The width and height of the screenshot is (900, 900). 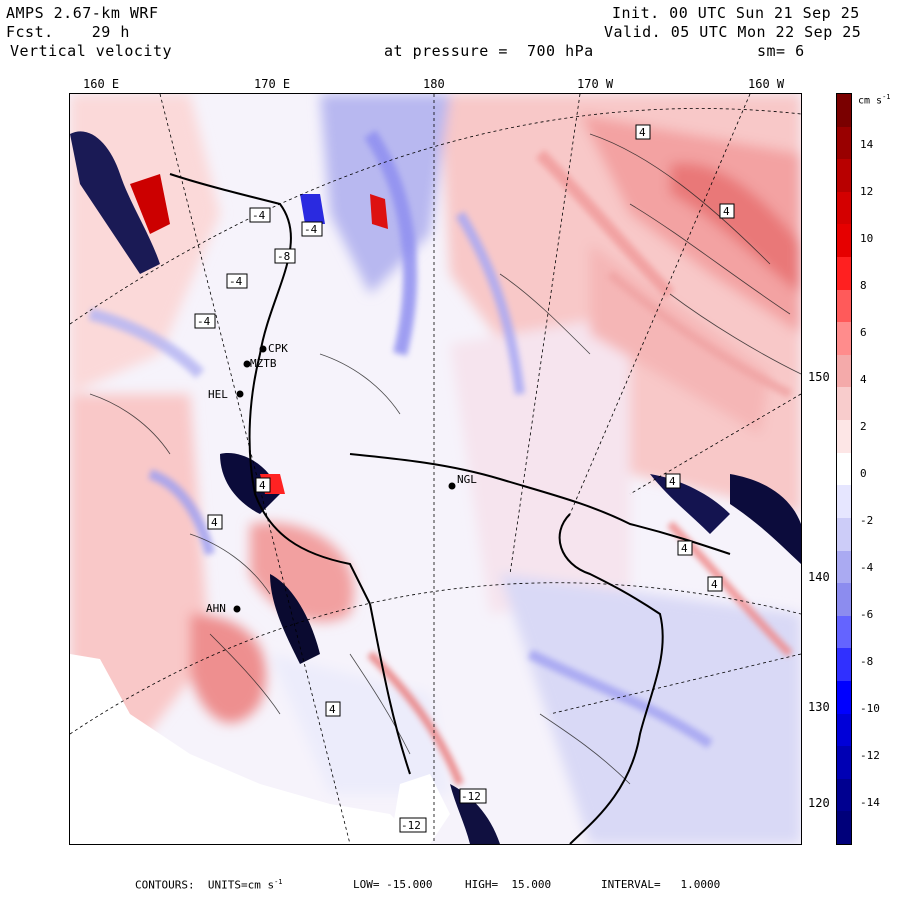 What do you see at coordinates (82, 13) in the screenshot?
I see `model-title: AMPS 2.67-km WRF` at bounding box center [82, 13].